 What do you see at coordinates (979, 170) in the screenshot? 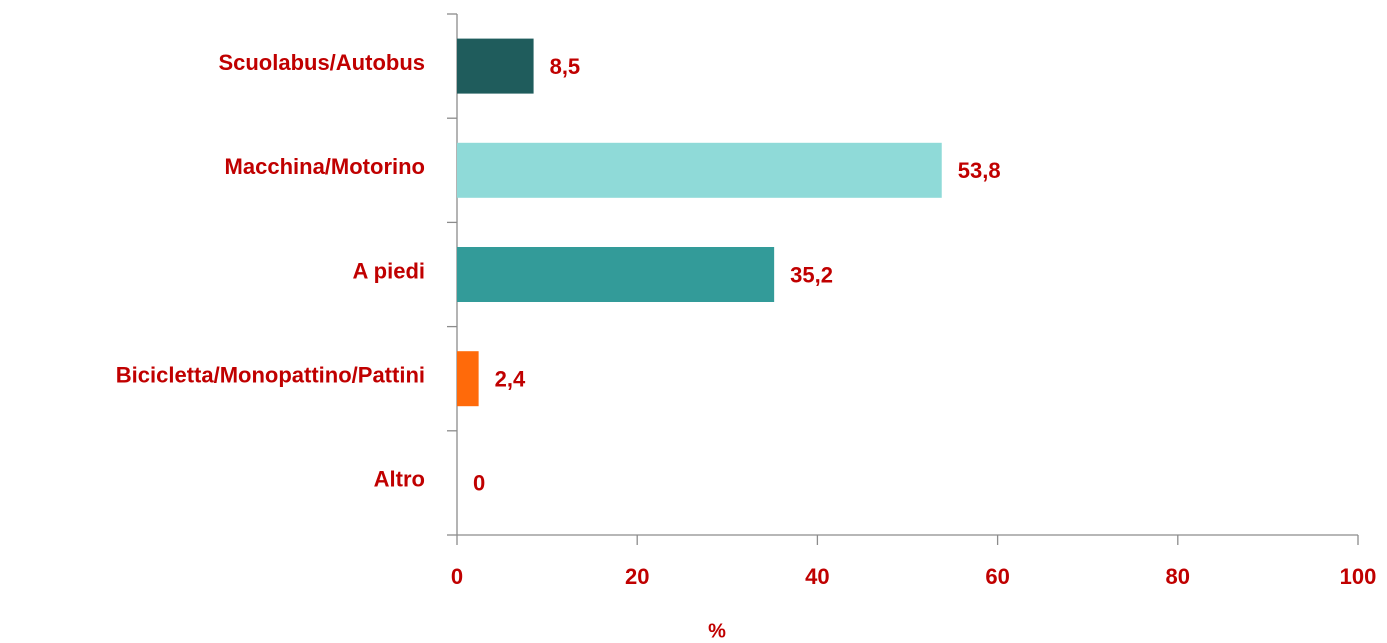
I see `data-label: 53,8` at bounding box center [979, 170].